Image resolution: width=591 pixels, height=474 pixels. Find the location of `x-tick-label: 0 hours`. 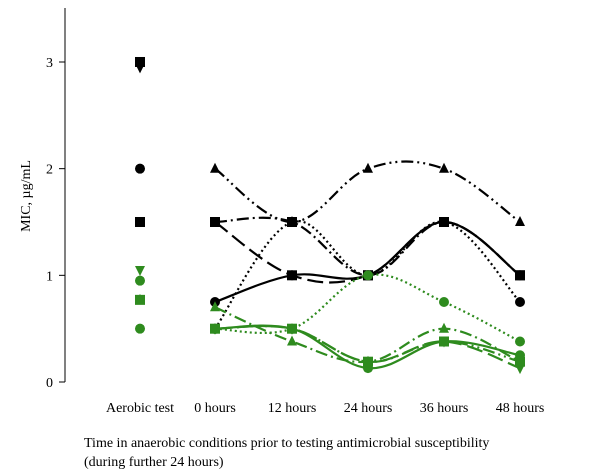

x-tick-label: 0 hours is located at coordinates (215, 408).